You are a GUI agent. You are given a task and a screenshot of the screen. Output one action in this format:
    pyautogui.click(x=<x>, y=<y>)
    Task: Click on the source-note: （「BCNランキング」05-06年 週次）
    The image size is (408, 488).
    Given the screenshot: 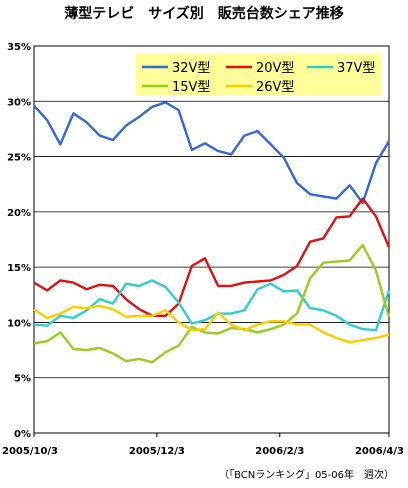 What is the action you would take?
    pyautogui.click(x=306, y=474)
    